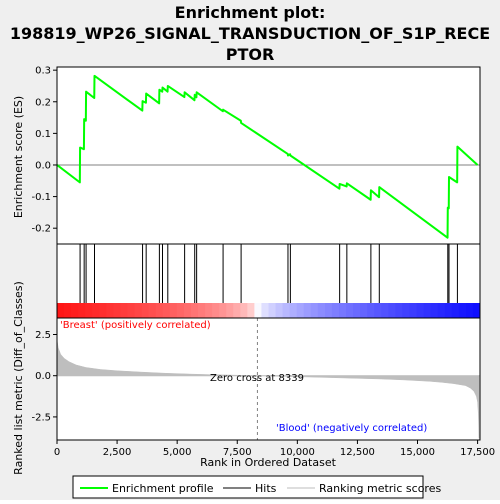  I want to click on x-tick-label: 7,500, so click(237, 452).